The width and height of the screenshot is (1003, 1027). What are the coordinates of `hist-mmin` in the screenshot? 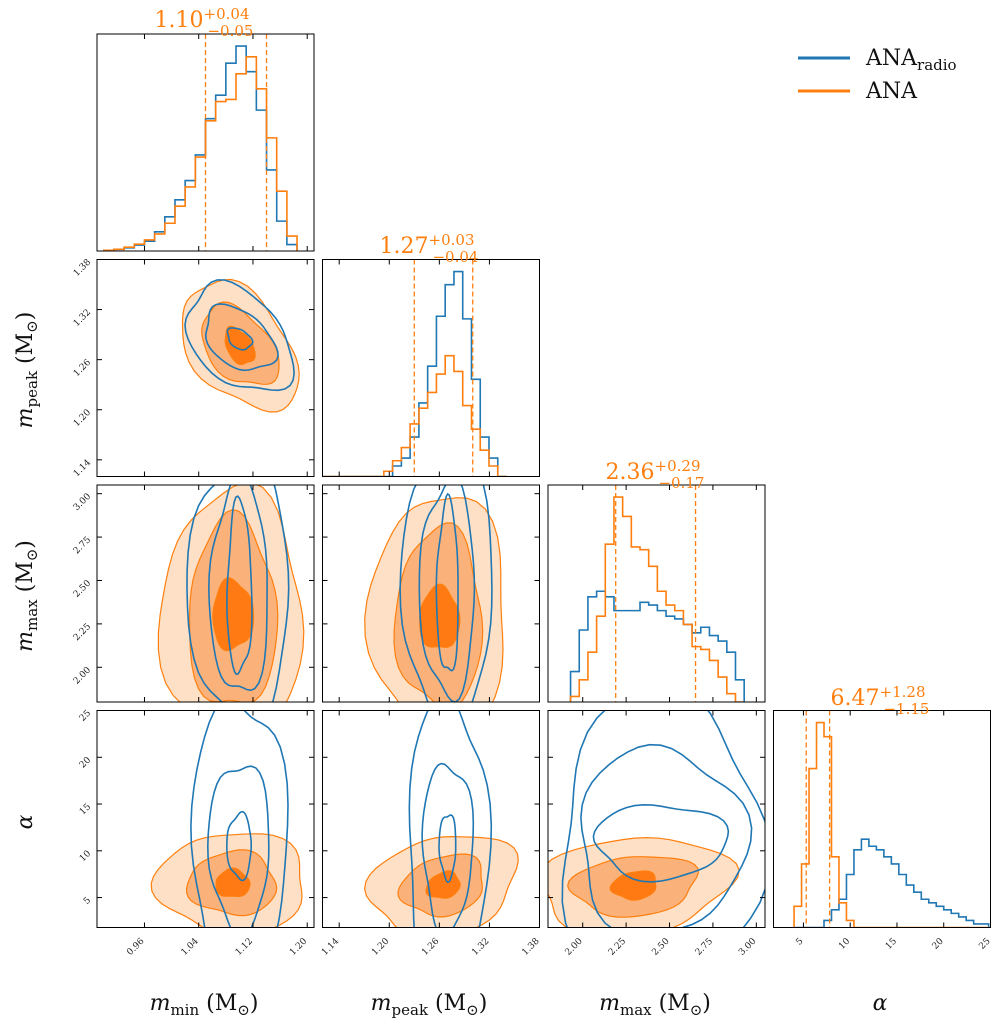 It's located at (200, 142).